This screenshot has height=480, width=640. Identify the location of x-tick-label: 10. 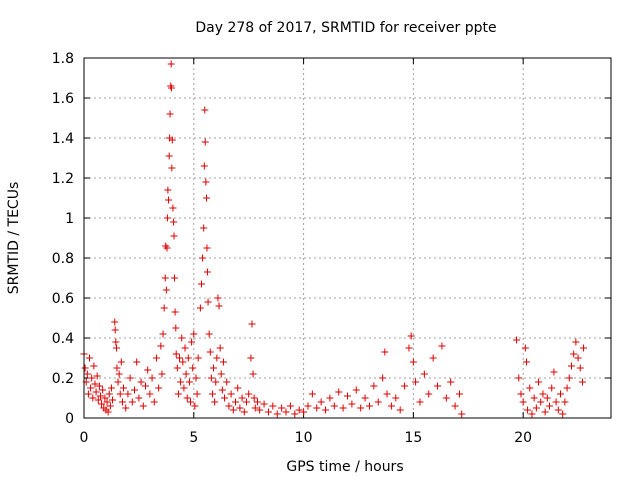
(304, 438).